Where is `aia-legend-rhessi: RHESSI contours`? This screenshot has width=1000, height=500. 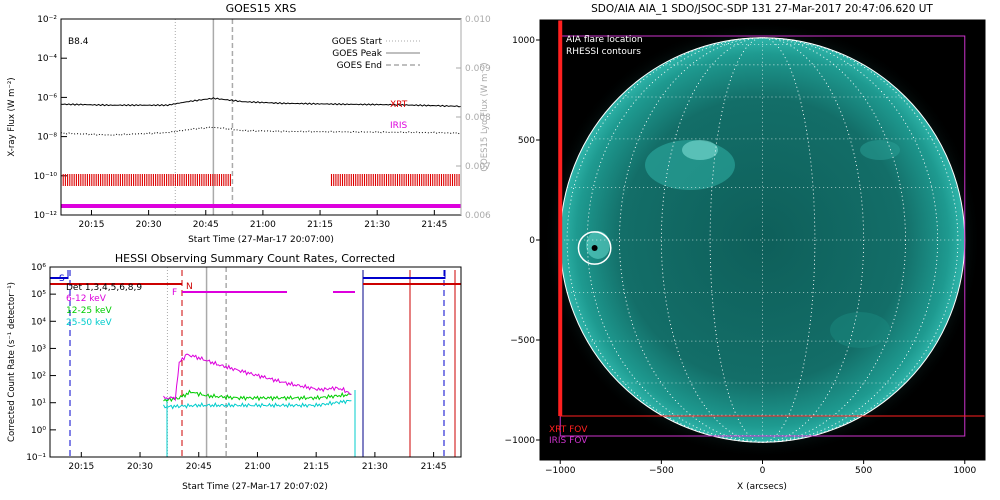 aia-legend-rhessi: RHESSI contours is located at coordinates (603, 52).